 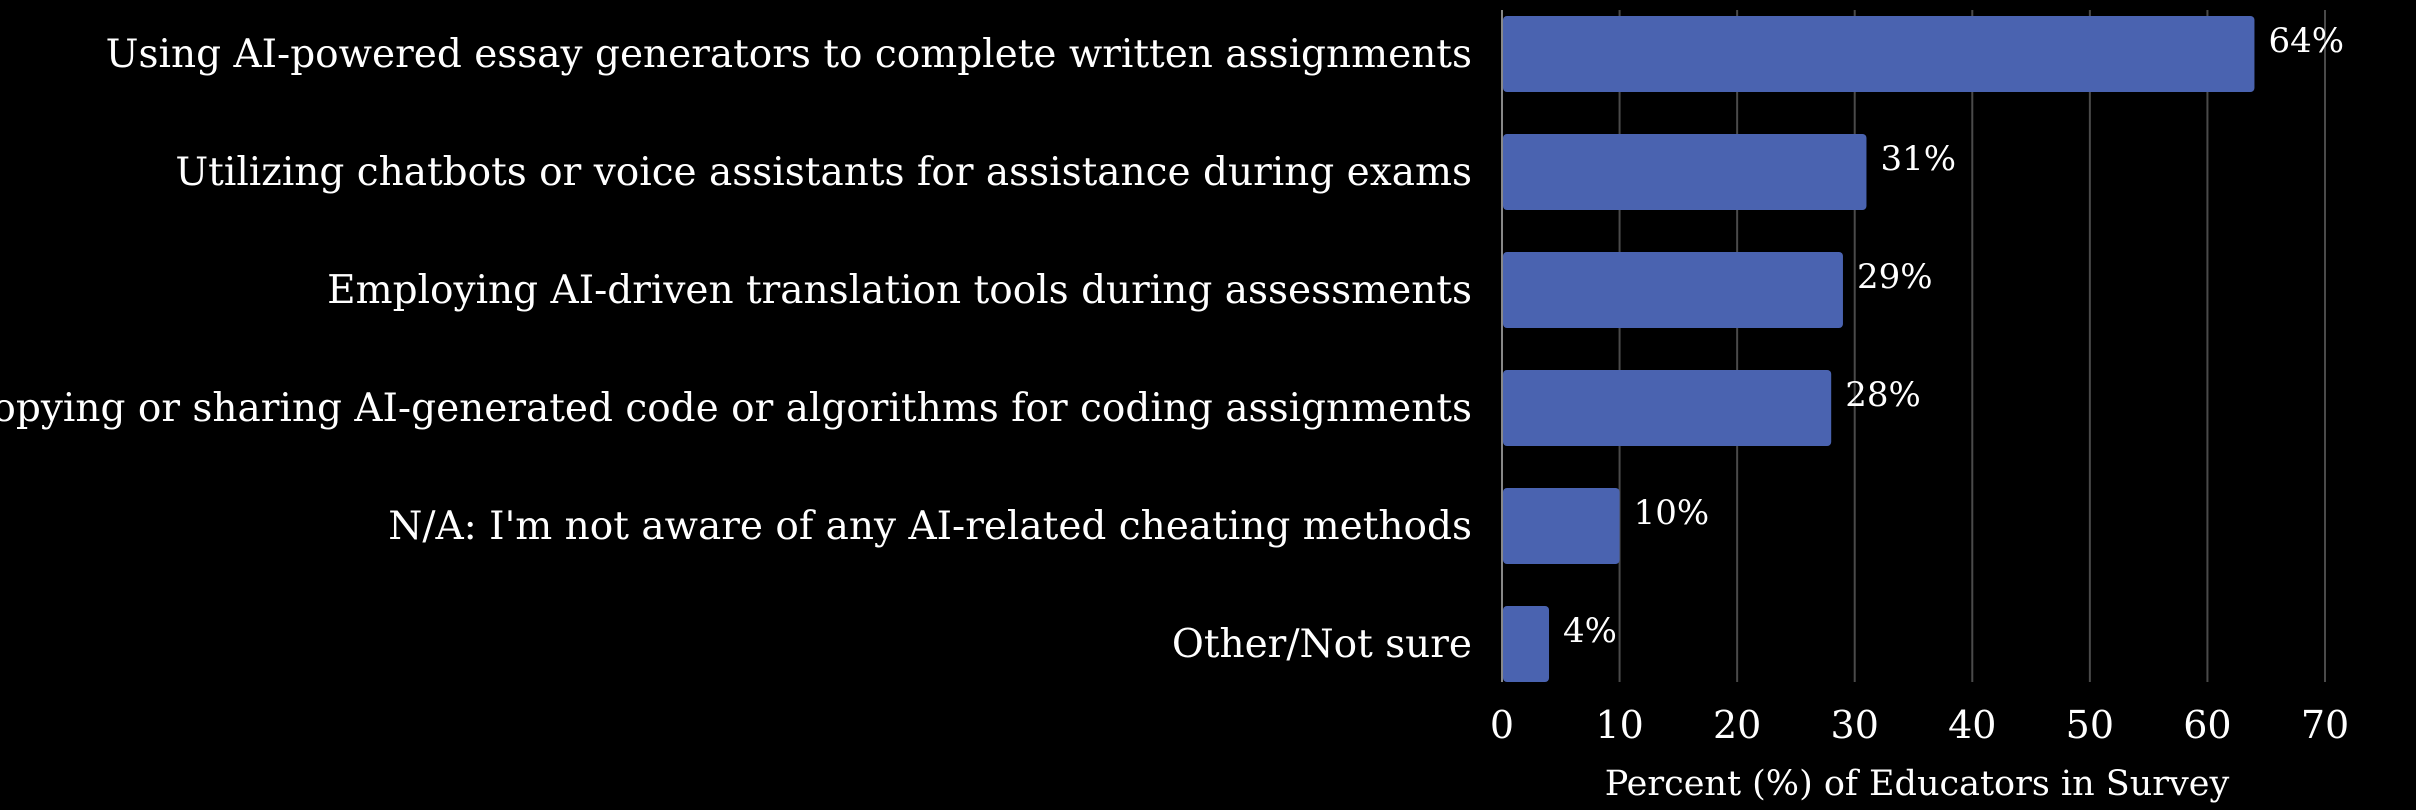 What do you see at coordinates (2306, 41) in the screenshot?
I see `value-label-0: 64%` at bounding box center [2306, 41].